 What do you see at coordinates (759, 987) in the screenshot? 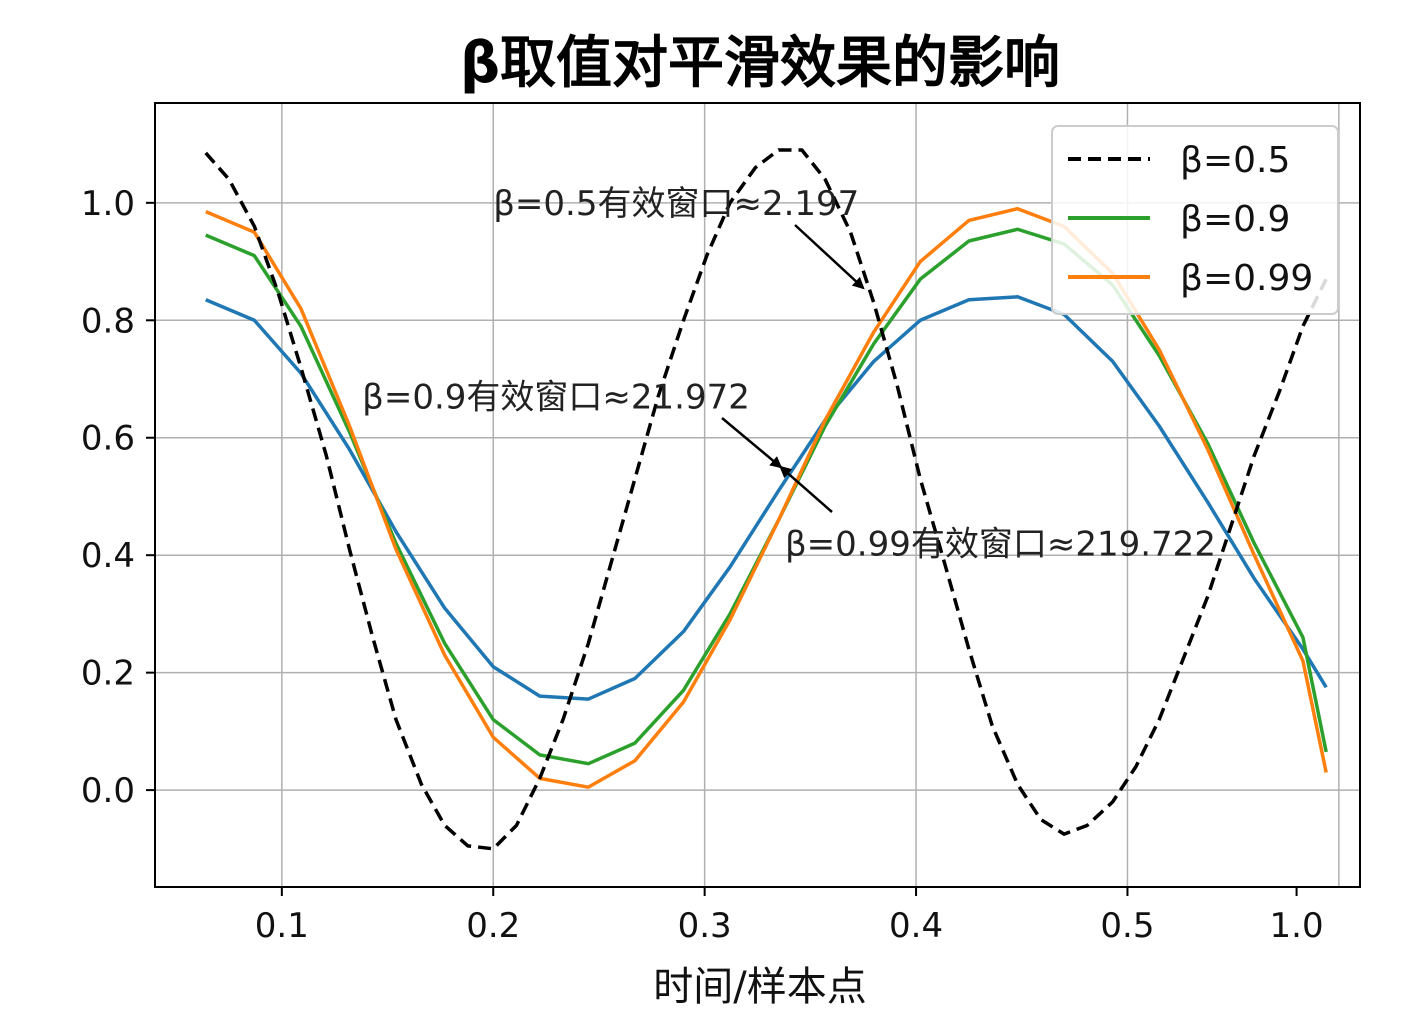
I see `x-axis-label: 时间/样本点` at bounding box center [759, 987].